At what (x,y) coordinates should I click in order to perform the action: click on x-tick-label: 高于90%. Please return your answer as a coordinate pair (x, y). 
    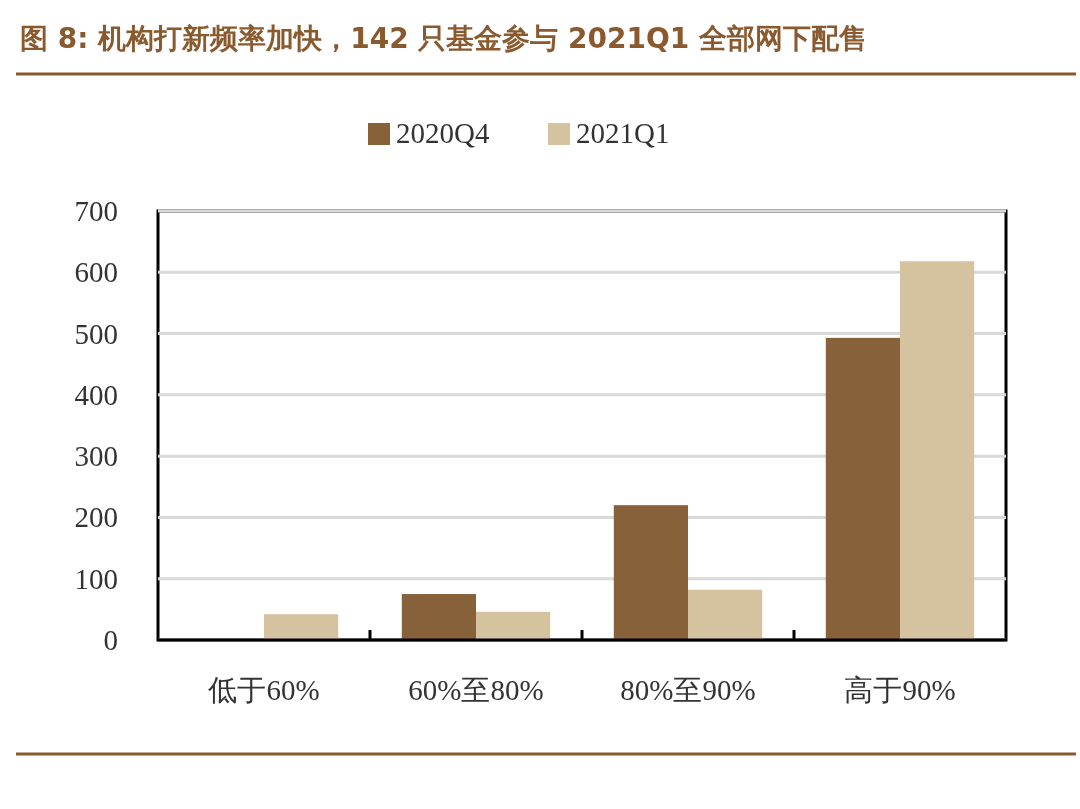
    Looking at the image, I should click on (900, 690).